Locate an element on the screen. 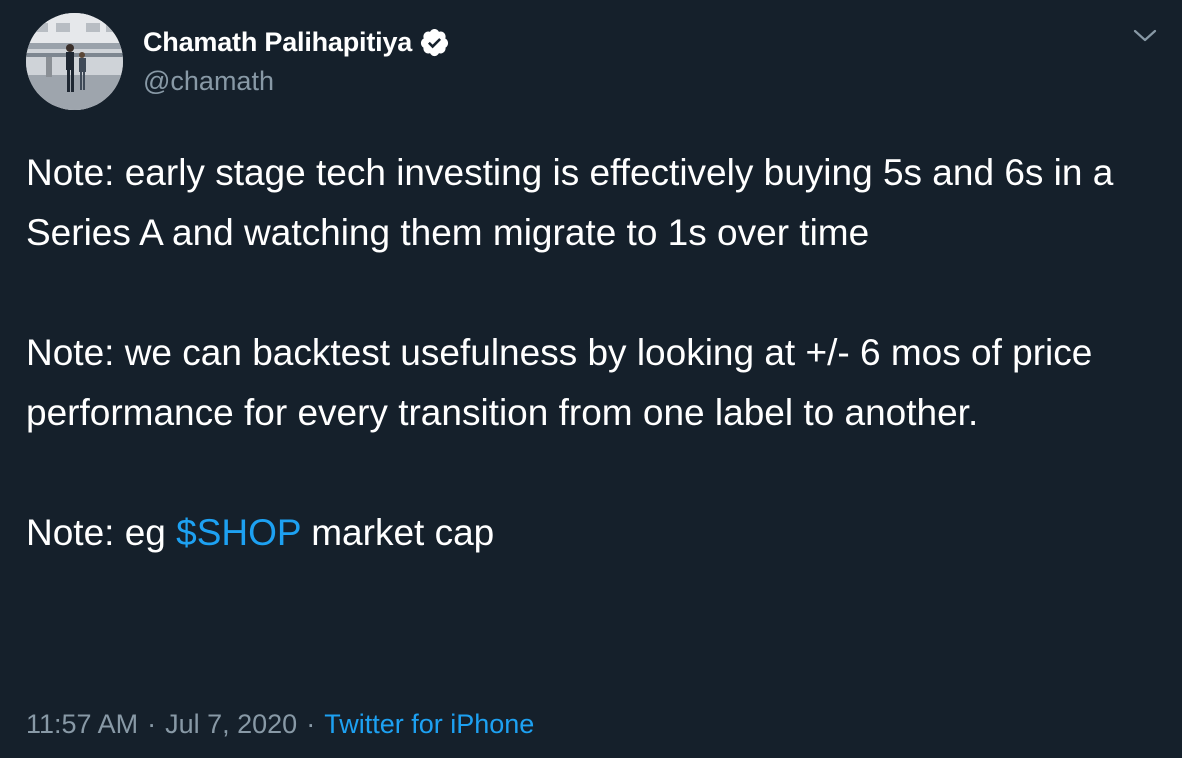 The image size is (1182, 758). tweet-metadata: 11:57 AM · Jul 7, 2020 · Twitter for iPhone is located at coordinates (280, 724).